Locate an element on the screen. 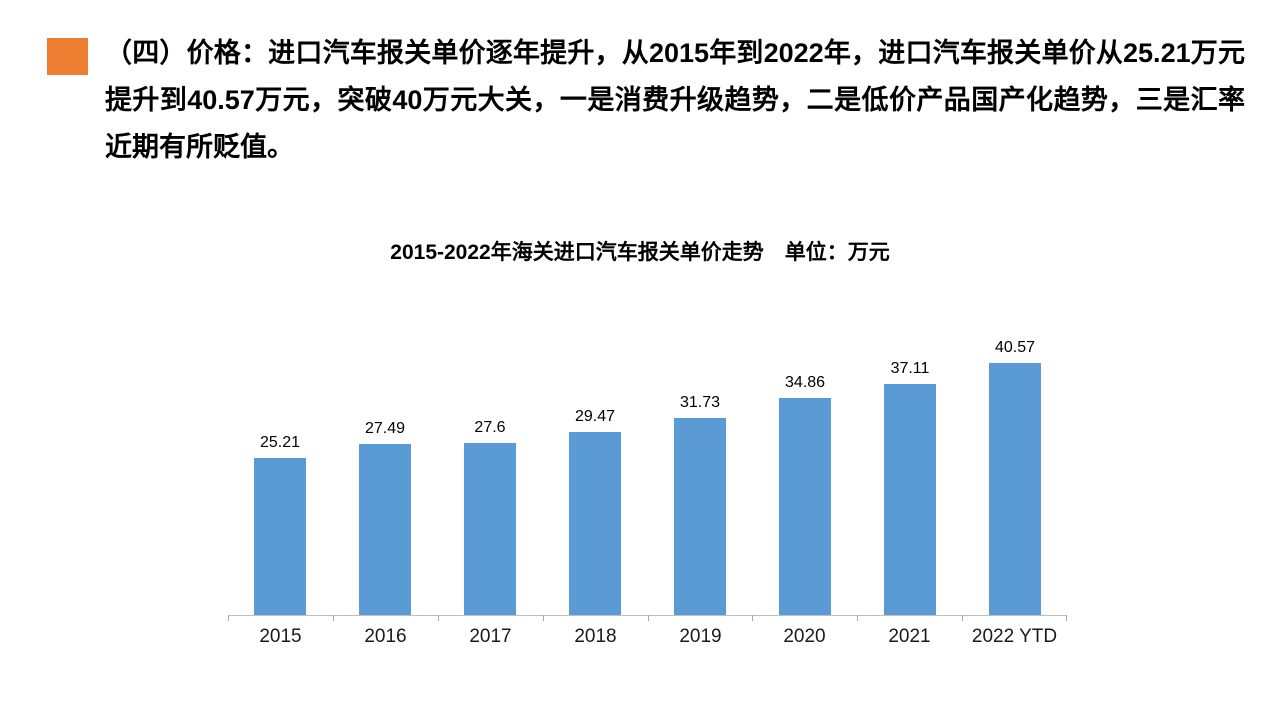 The width and height of the screenshot is (1280, 720). data-label: 37.11 is located at coordinates (910, 368).